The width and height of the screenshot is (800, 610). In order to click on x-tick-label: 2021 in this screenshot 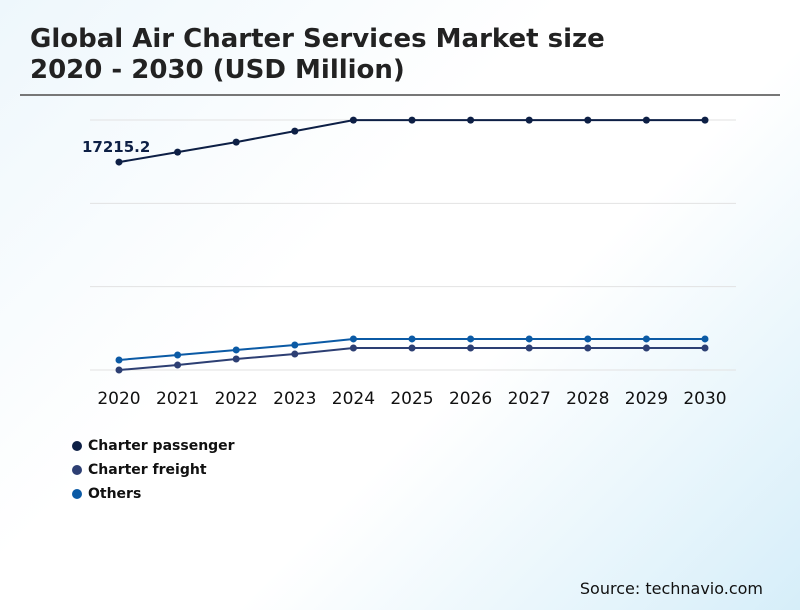, I will do `click(177, 399)`.